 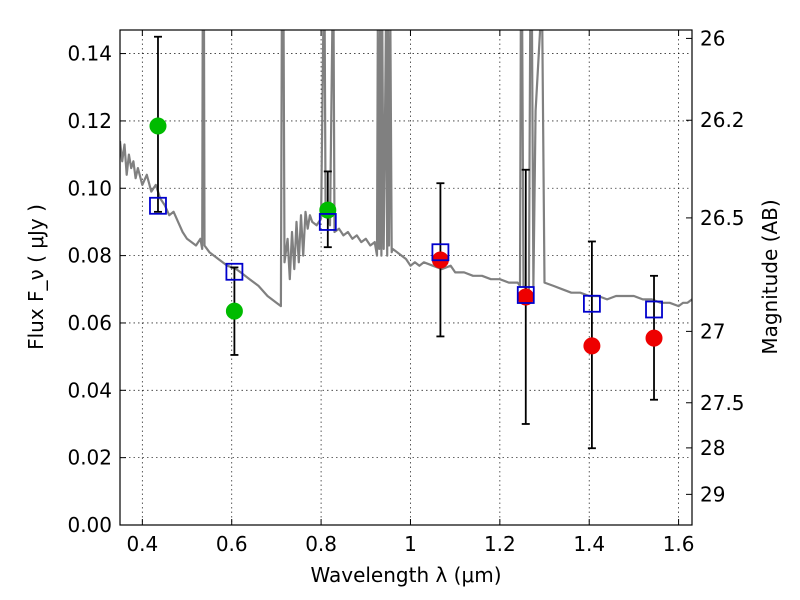 I want to click on magnitude-tick-label: 28, so click(x=712, y=448).